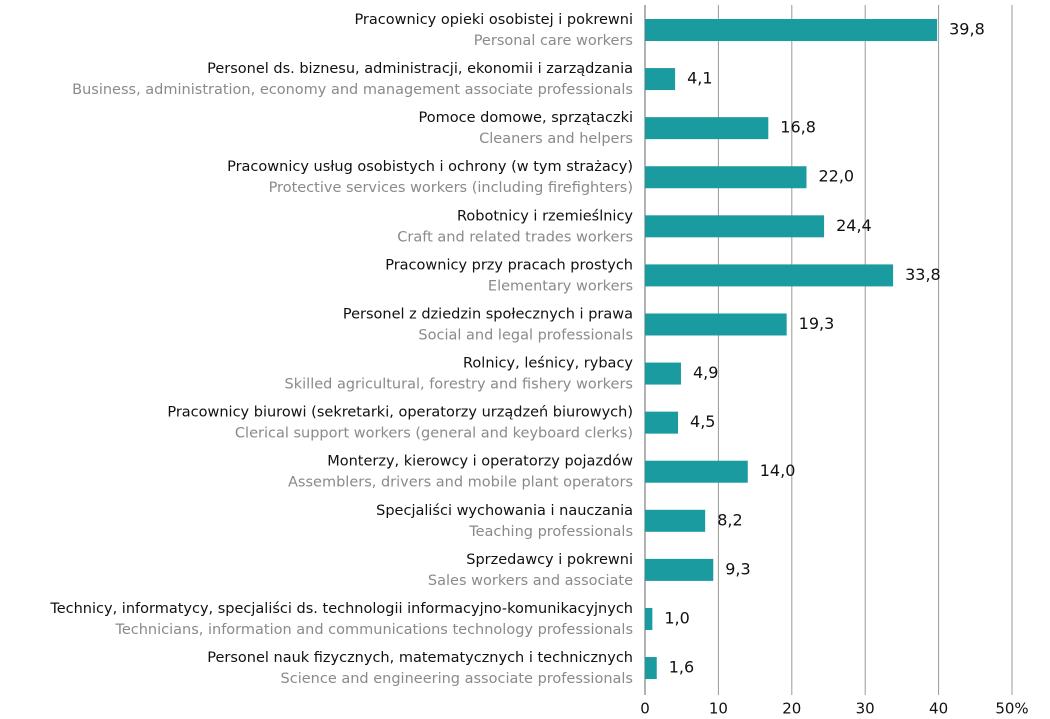 The height and width of the screenshot is (719, 1050). What do you see at coordinates (718, 709) in the screenshot?
I see `x-tick-label: 10` at bounding box center [718, 709].